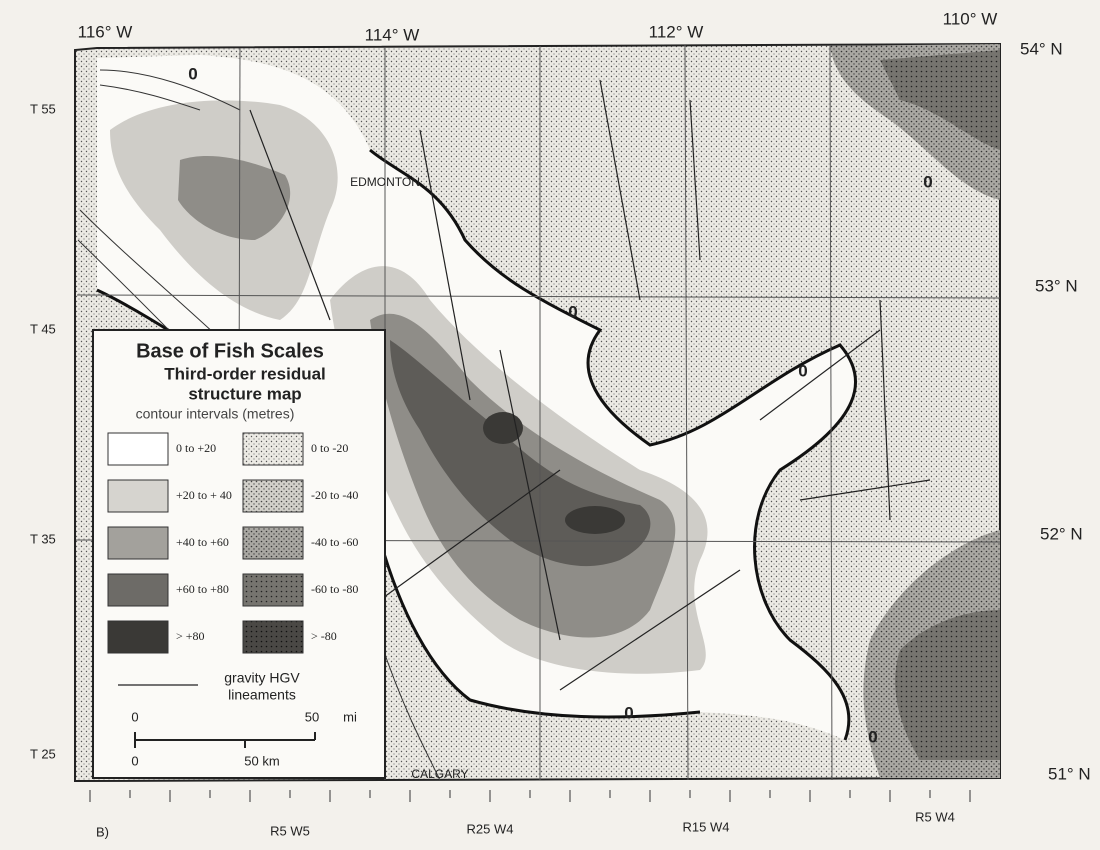  What do you see at coordinates (43, 753) in the screenshot?
I see `township-label: T 25` at bounding box center [43, 753].